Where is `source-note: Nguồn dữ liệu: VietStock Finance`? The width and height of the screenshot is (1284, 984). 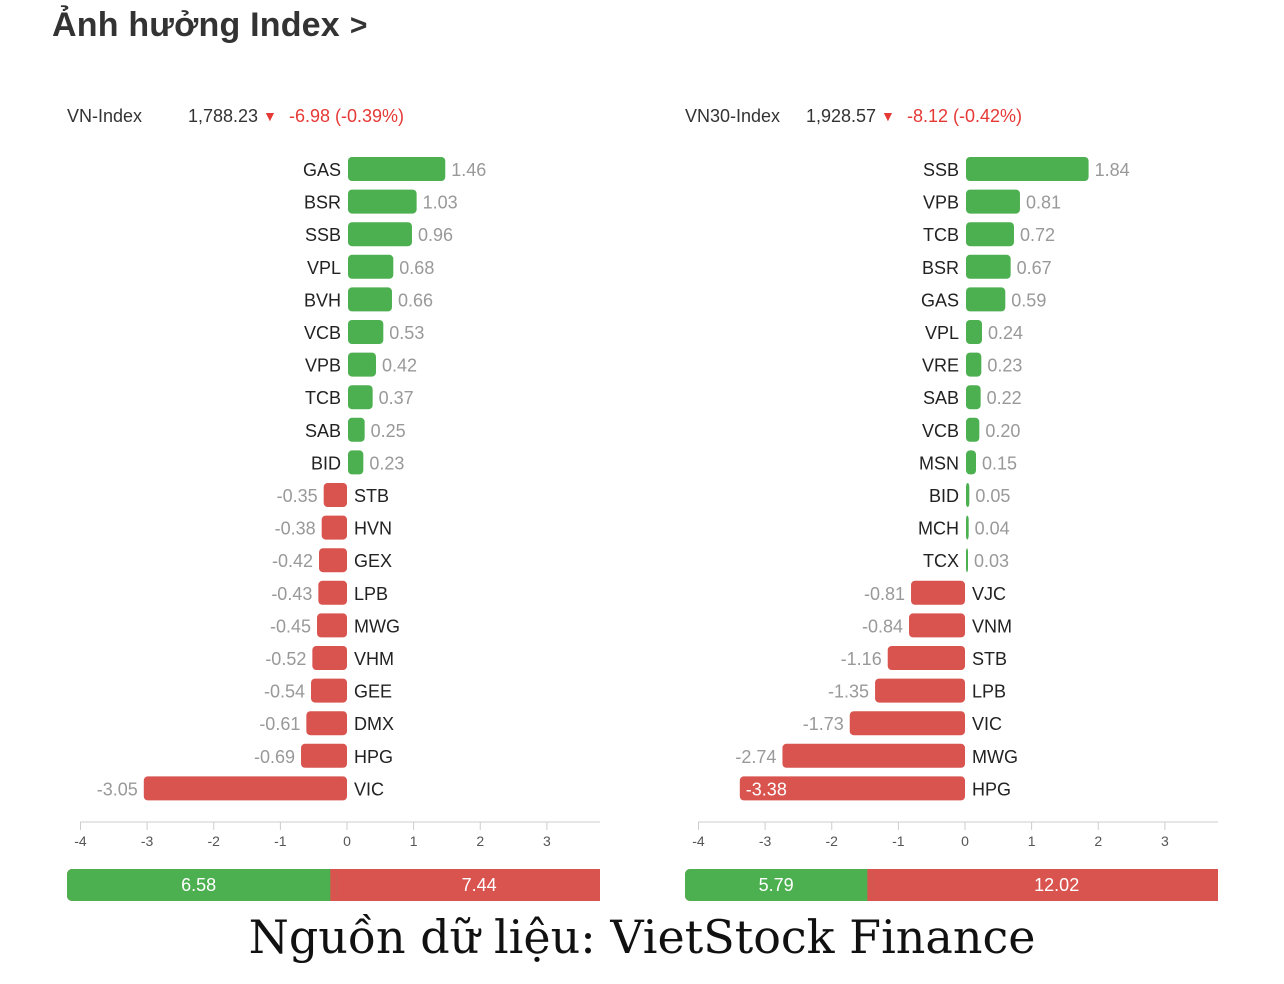 source-note: Nguồn dữ liệu: VietStock Finance is located at coordinates (642, 937).